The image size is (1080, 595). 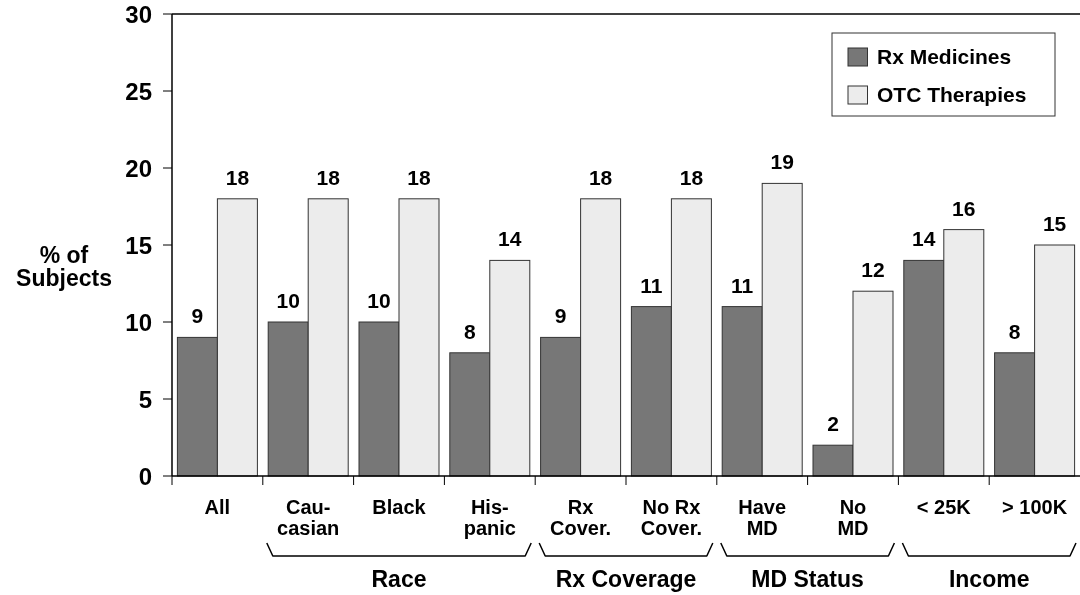 I want to click on x-tick-label: No Rx Cover., so click(x=671, y=517).